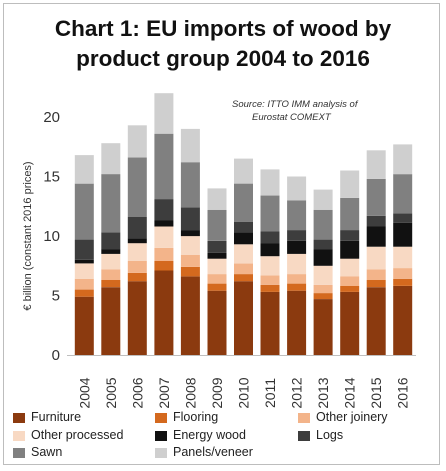  Describe the element at coordinates (51, 117) in the screenshot. I see `y-tick-label: 20` at that location.